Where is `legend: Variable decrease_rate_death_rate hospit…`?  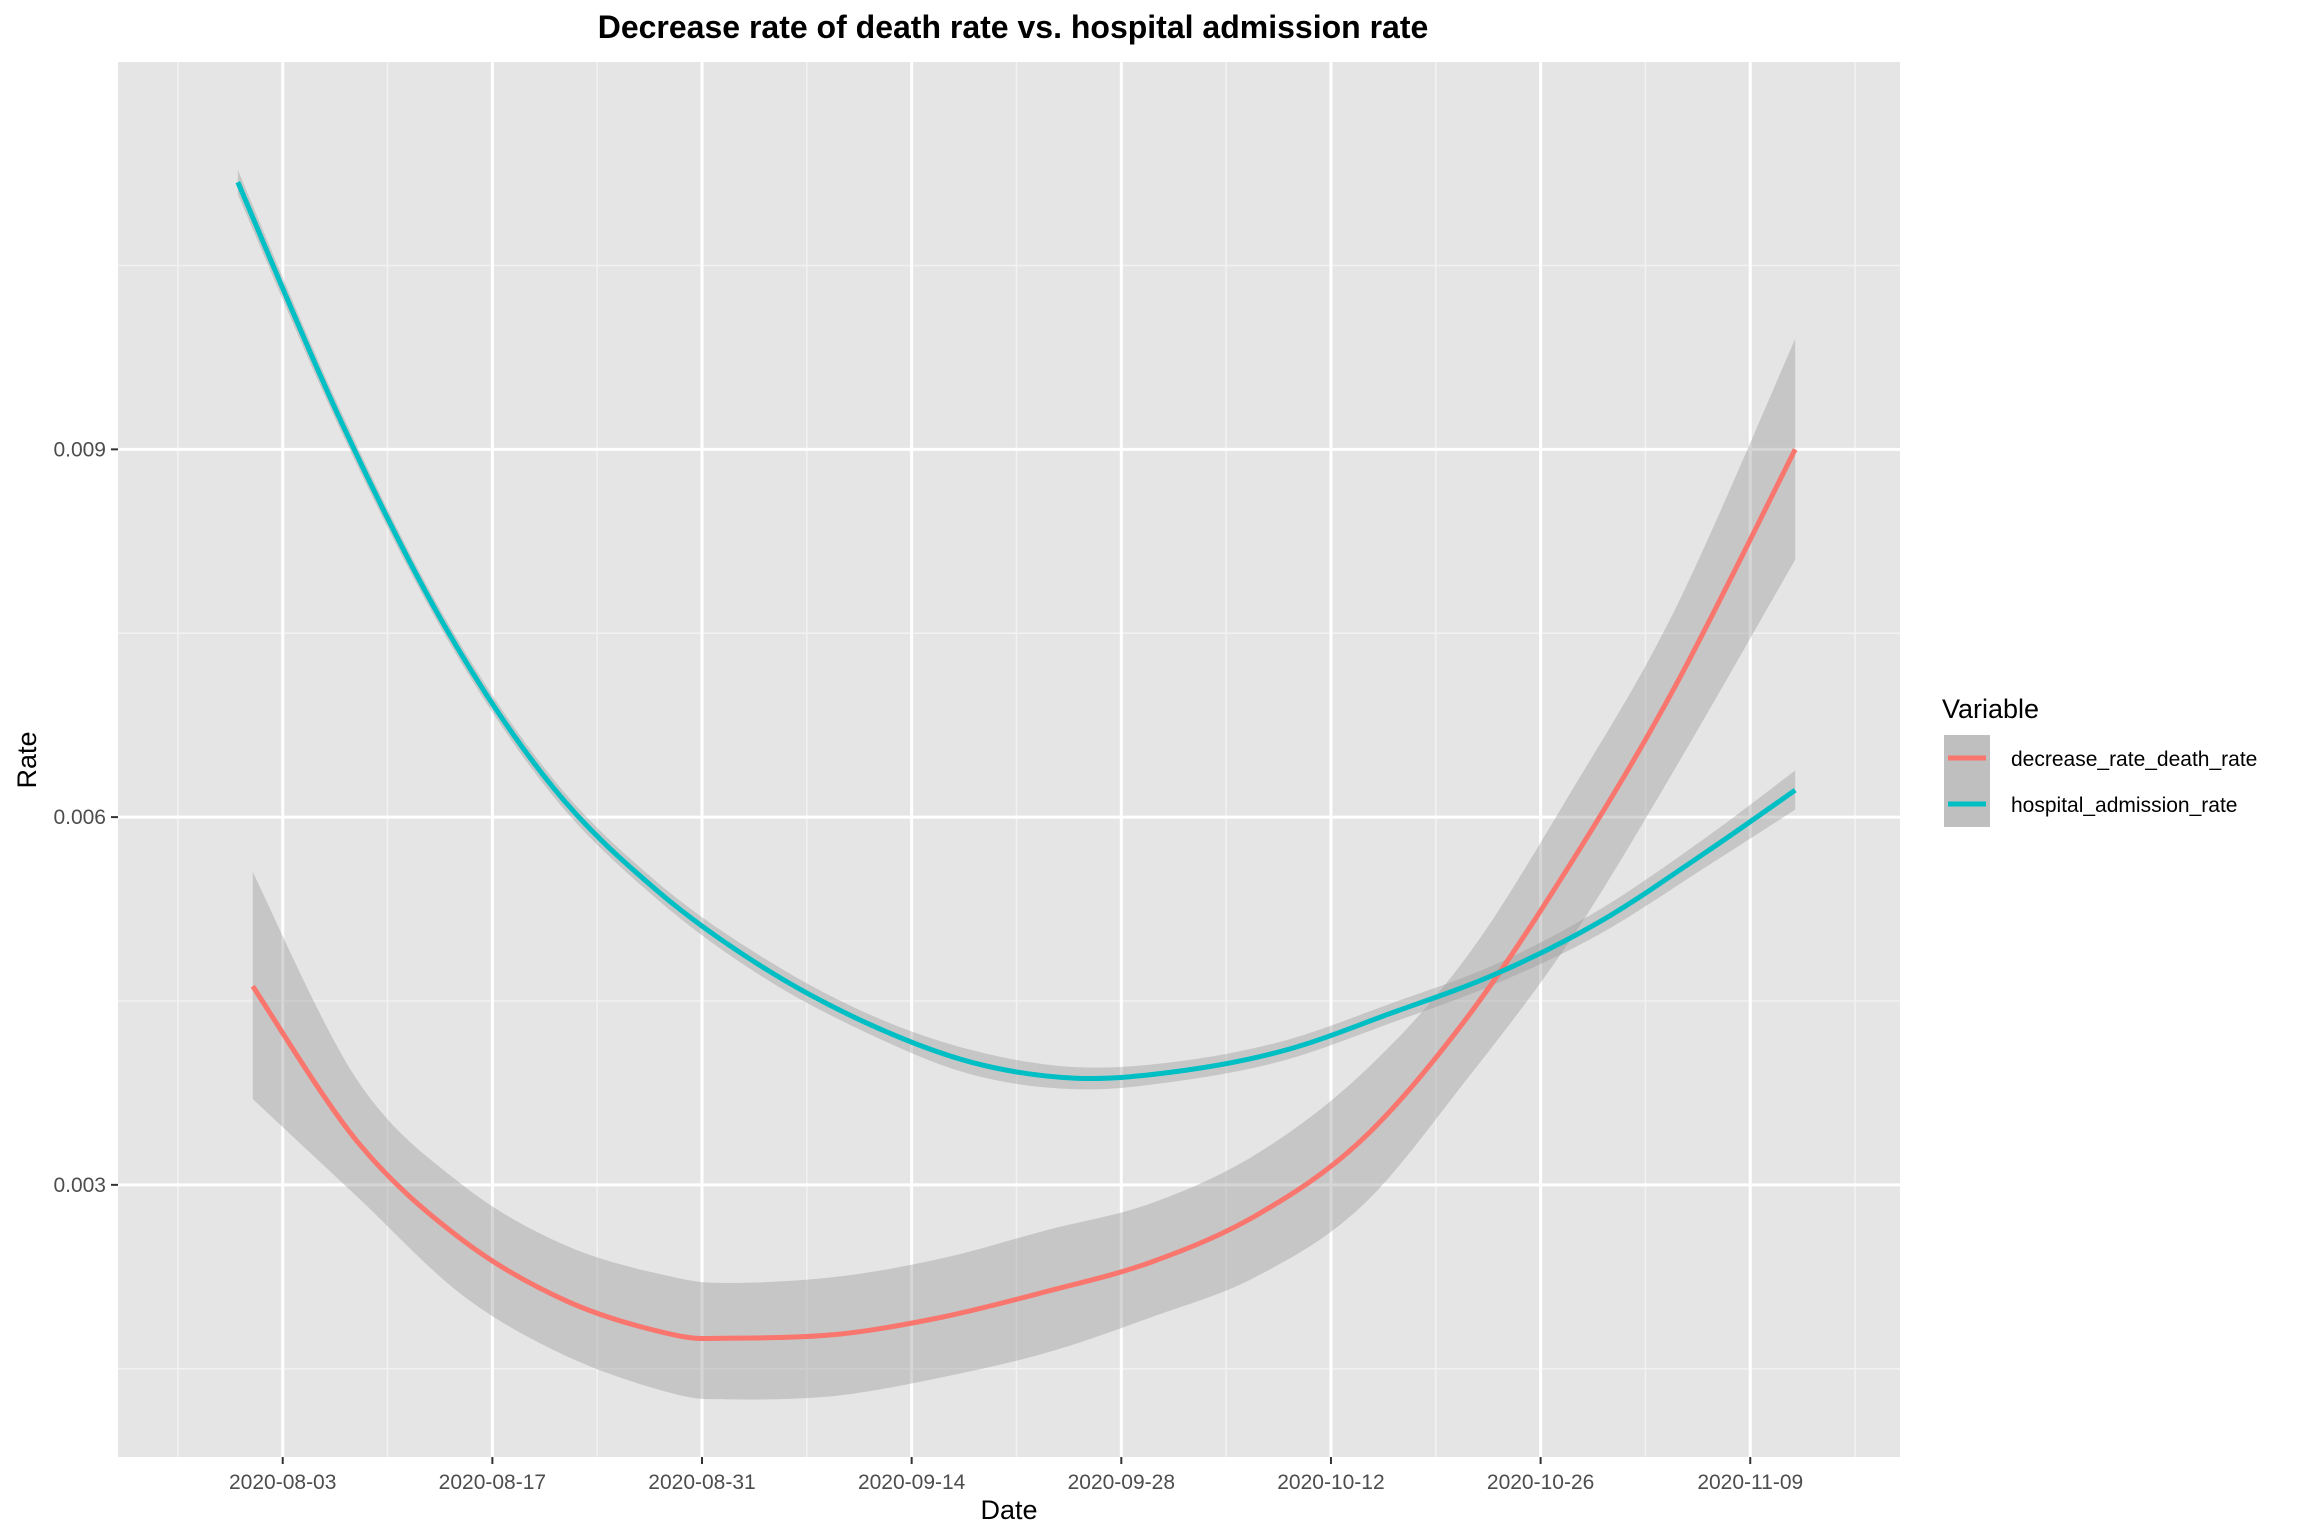
legend: Variable decrease_rate_death_rate hospit… is located at coordinates (2099, 760).